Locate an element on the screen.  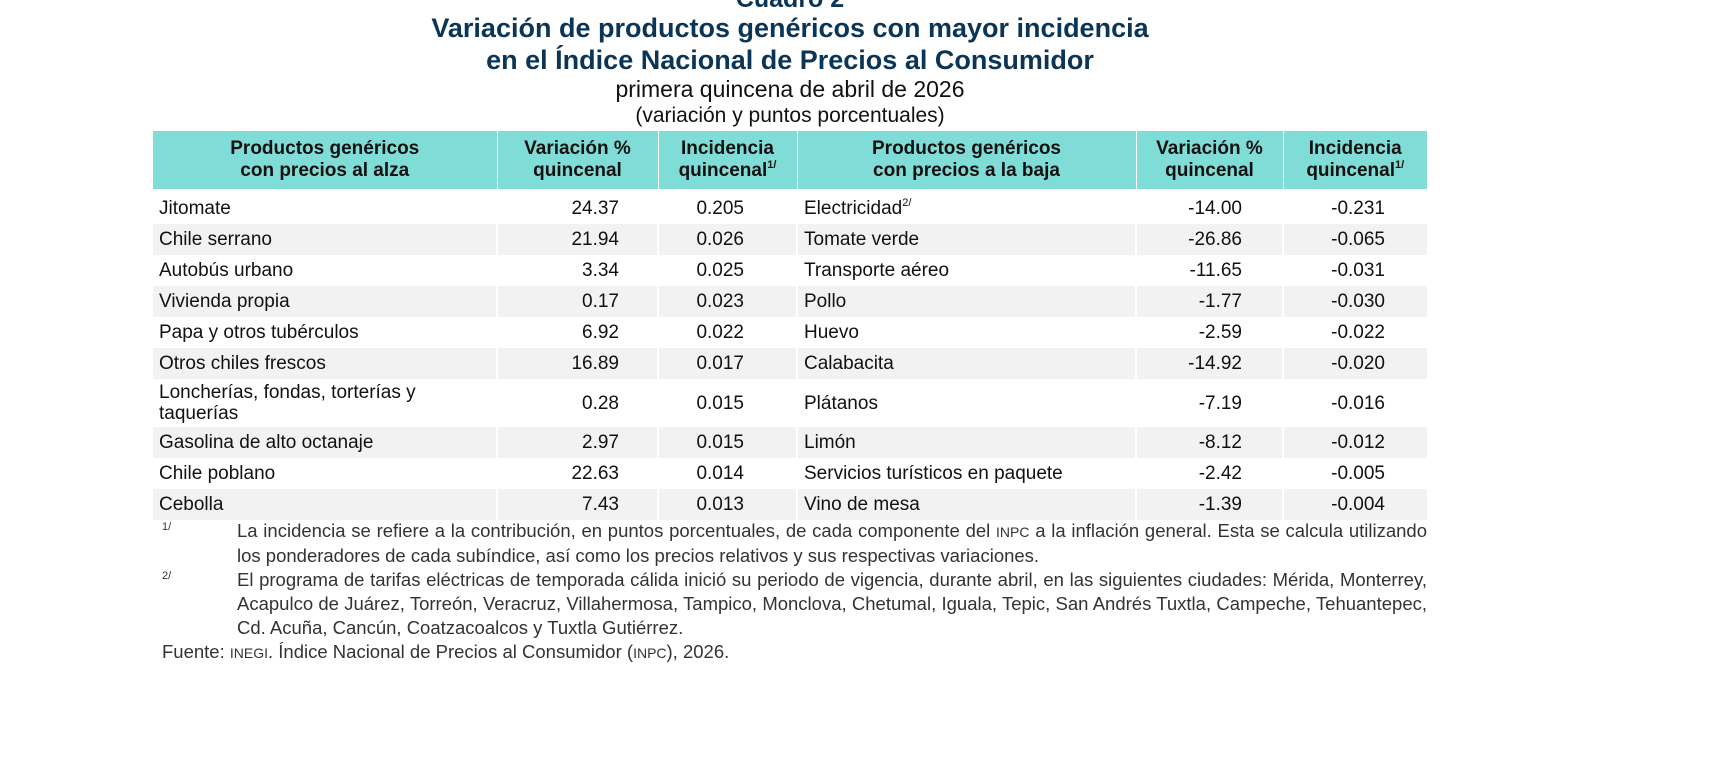
down-variation-cell: -11.65 is located at coordinates (1209, 270).